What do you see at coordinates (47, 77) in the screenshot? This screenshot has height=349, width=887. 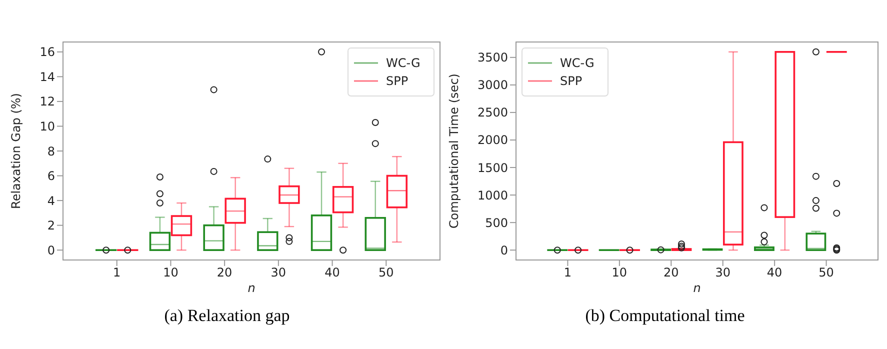 I see `y-tick-label: 14` at bounding box center [47, 77].